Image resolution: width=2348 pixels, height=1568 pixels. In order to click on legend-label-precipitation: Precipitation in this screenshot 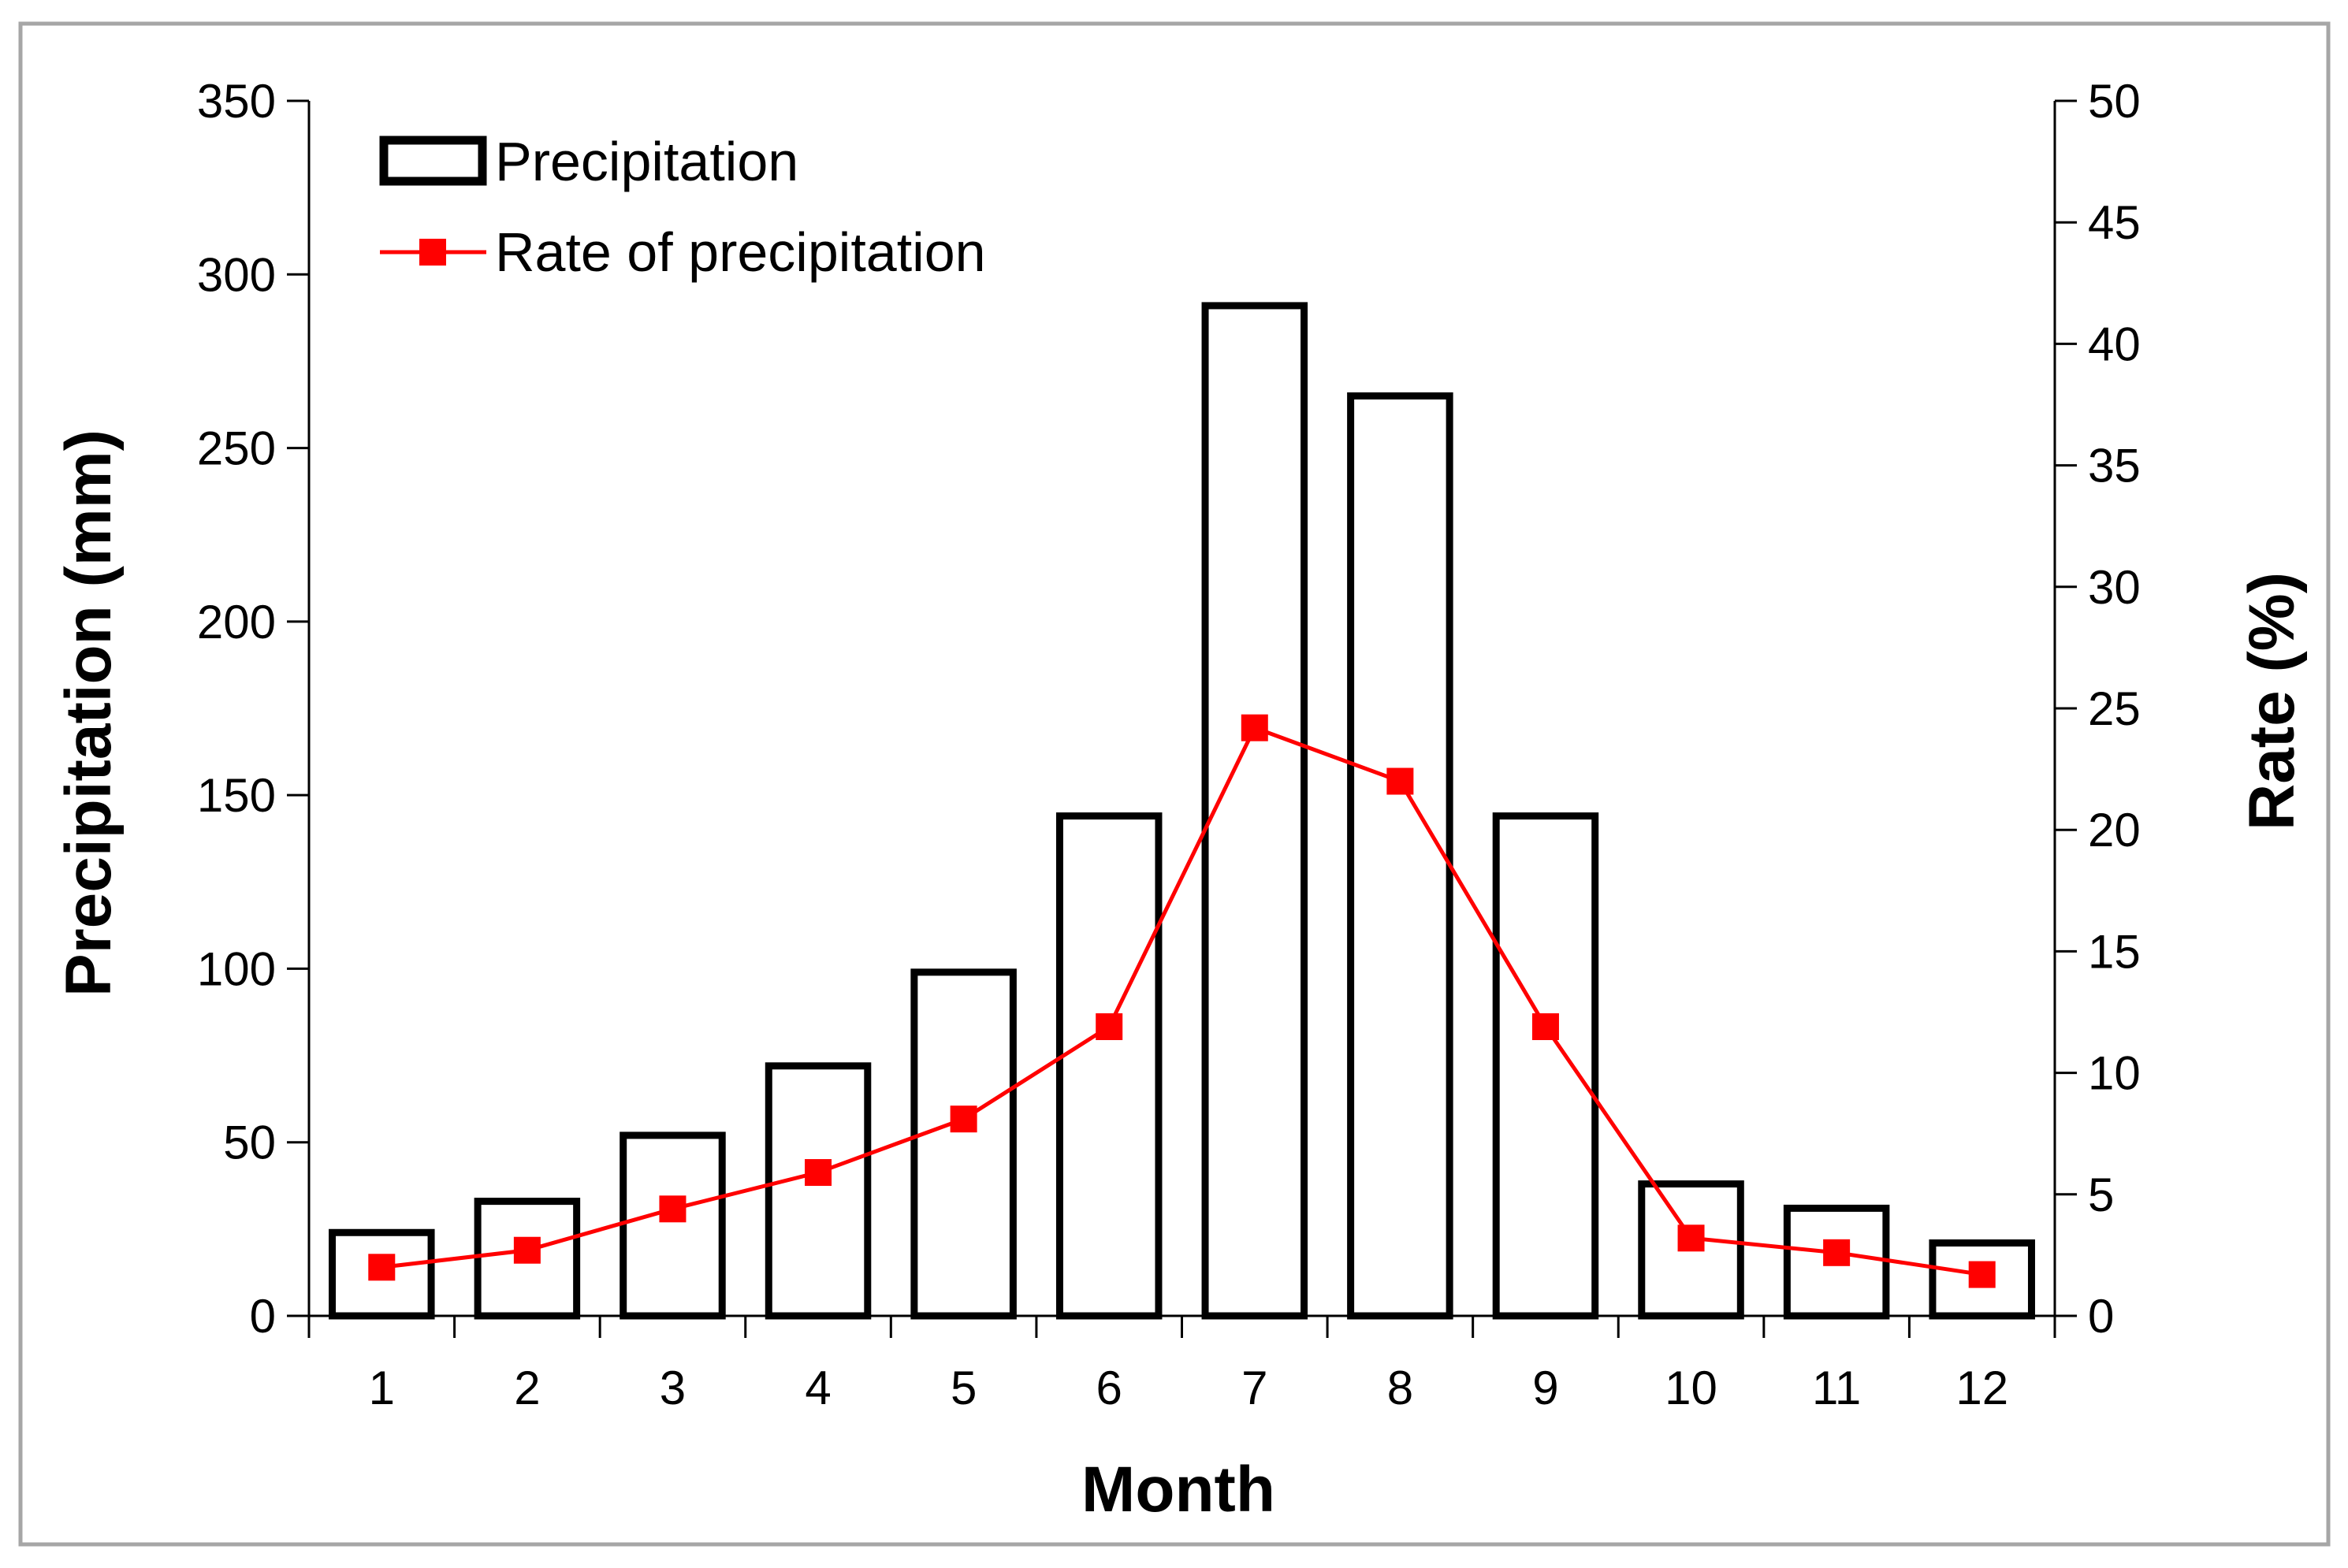, I will do `click(646, 161)`.